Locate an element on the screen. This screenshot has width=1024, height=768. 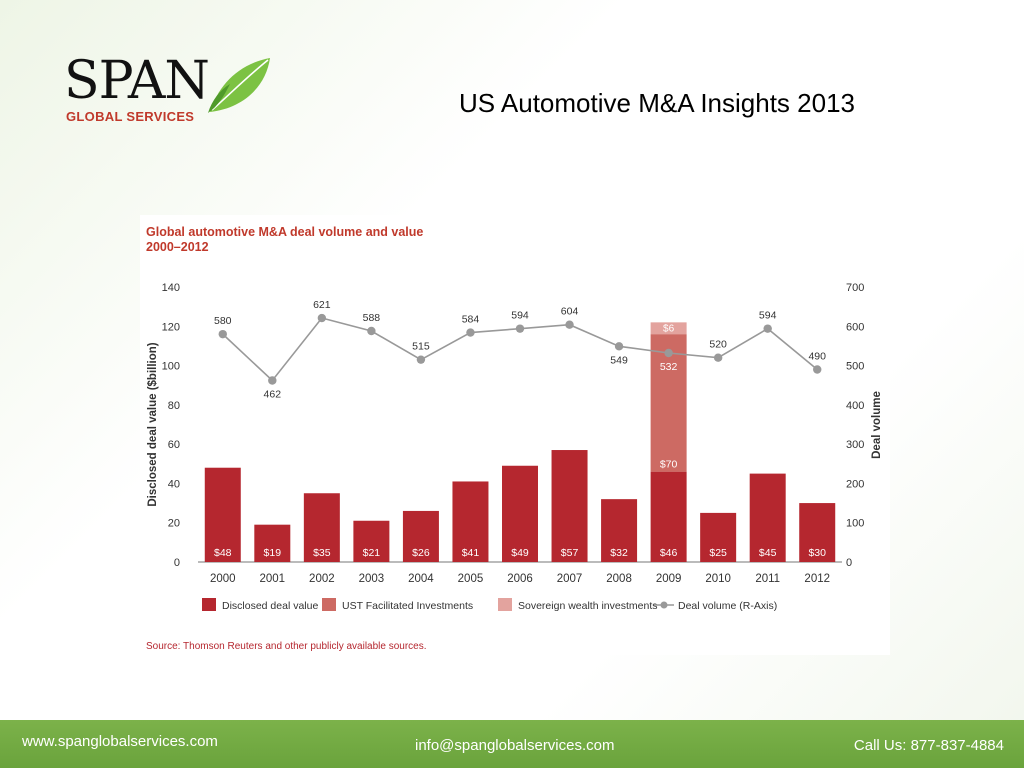
bar-value-label: $32 is located at coordinates (619, 553).